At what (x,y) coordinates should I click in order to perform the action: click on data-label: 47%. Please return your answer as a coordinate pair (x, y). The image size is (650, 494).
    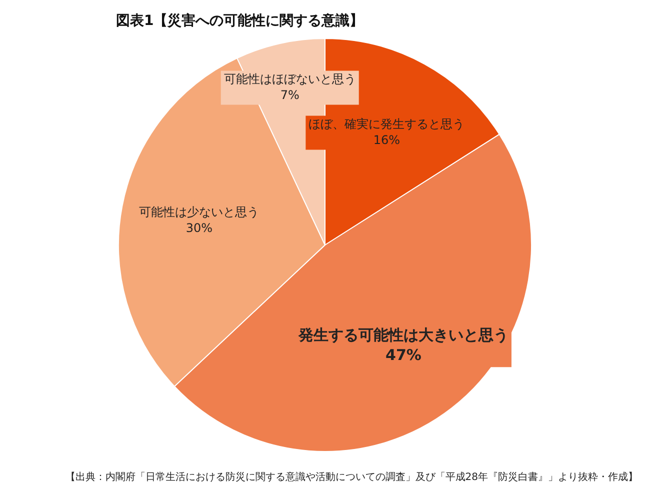
    Looking at the image, I should click on (404, 355).